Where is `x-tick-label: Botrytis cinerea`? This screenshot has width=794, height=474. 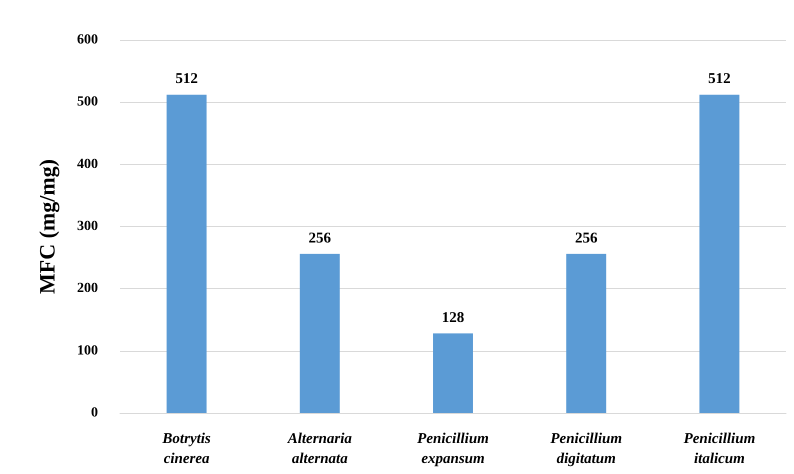
x-tick-label: Botrytis cinerea is located at coordinates (186, 449).